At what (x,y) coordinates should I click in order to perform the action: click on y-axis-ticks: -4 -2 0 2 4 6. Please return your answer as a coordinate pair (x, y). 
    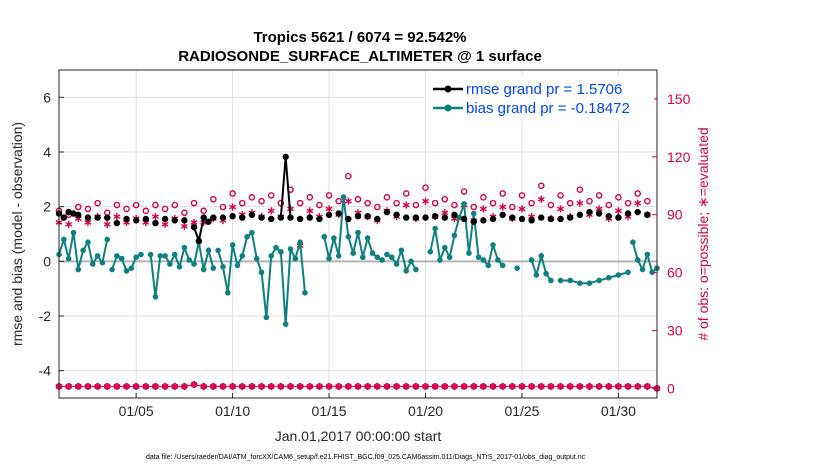
    Looking at the image, I should click on (51, 234).